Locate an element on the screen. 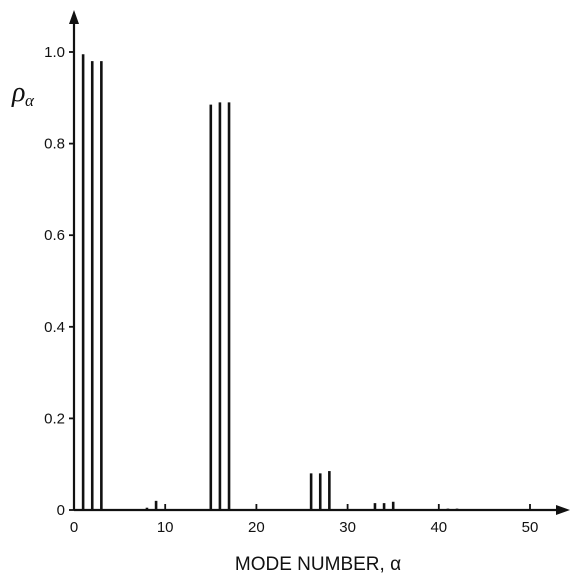 This screenshot has width=575, height=576. x-tick-label: 10 is located at coordinates (165, 527).